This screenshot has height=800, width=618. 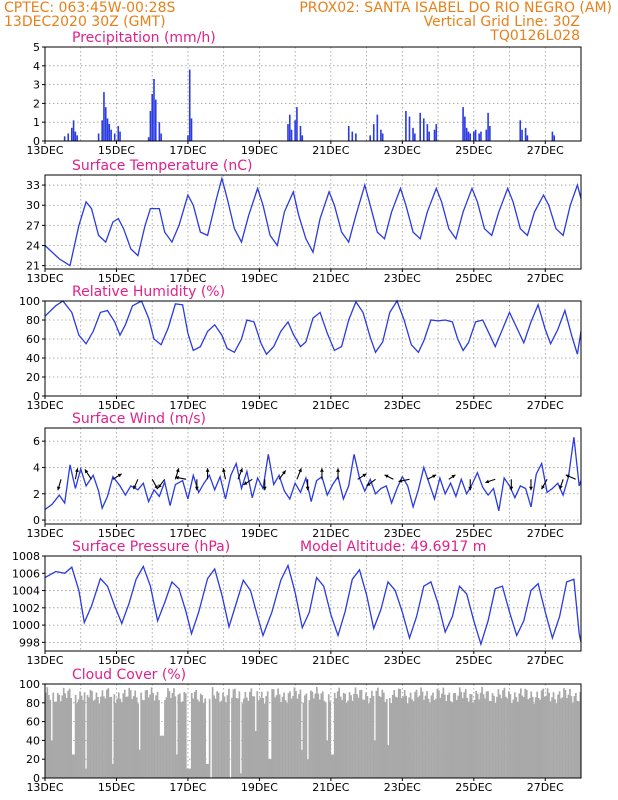 I want to click on model-altitude: Model Altitude: 49.6917 m, so click(x=393, y=547).